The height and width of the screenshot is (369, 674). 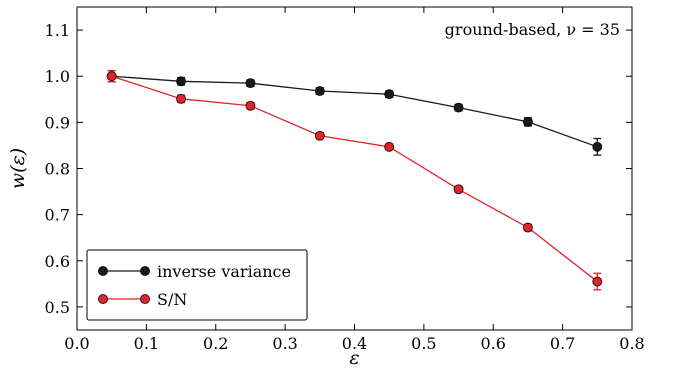 What do you see at coordinates (146, 343) in the screenshot?
I see `x-tick-label: 0.1` at bounding box center [146, 343].